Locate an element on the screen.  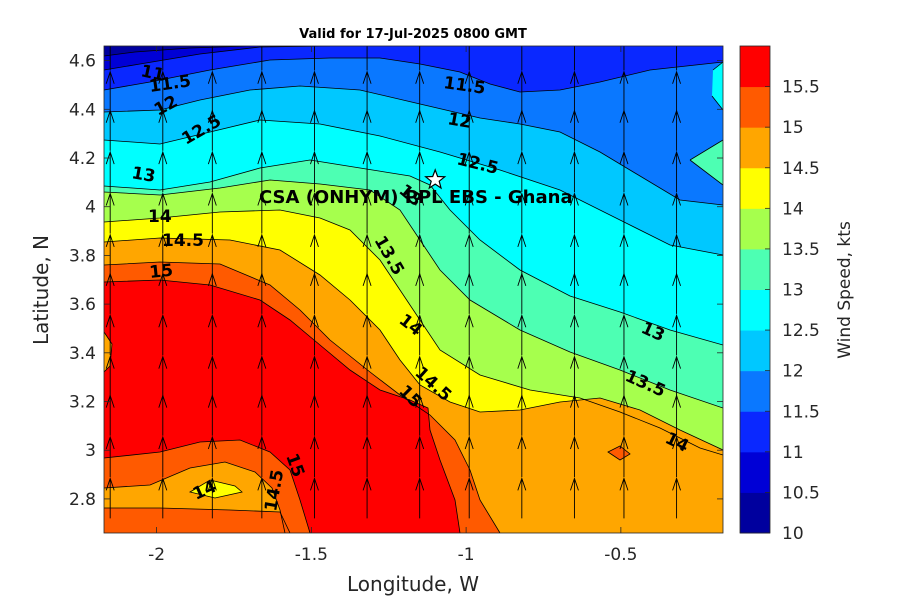
colorbar-tick-label: 11 is located at coordinates (793, 453).